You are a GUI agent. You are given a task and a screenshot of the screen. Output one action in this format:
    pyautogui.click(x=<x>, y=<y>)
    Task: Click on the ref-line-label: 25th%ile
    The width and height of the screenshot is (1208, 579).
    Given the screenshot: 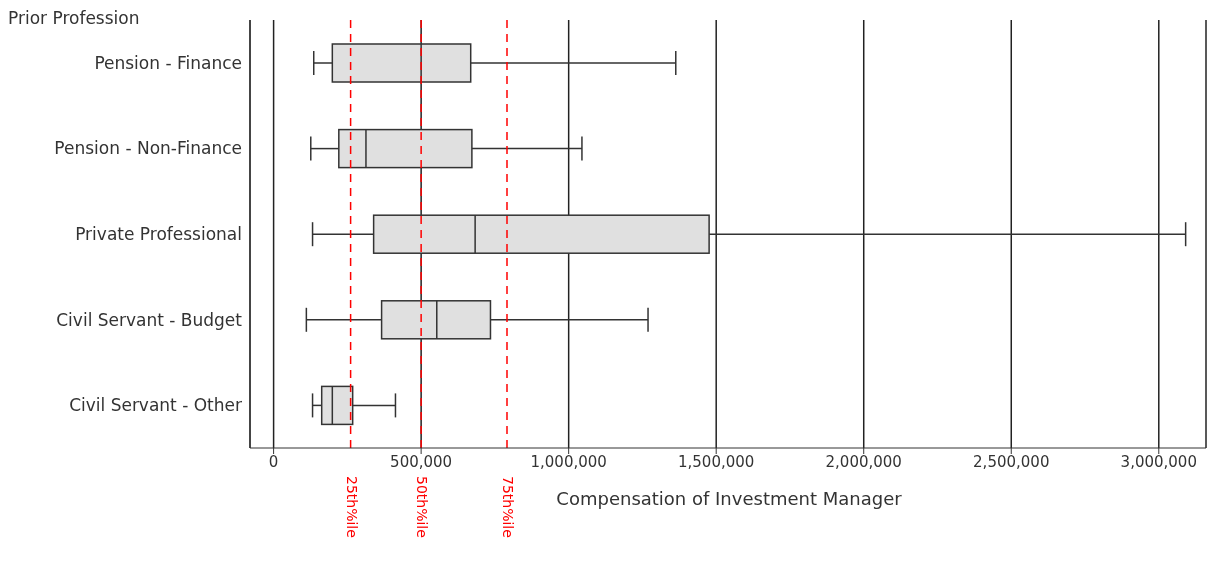 What is the action you would take?
    pyautogui.click(x=351, y=507)
    